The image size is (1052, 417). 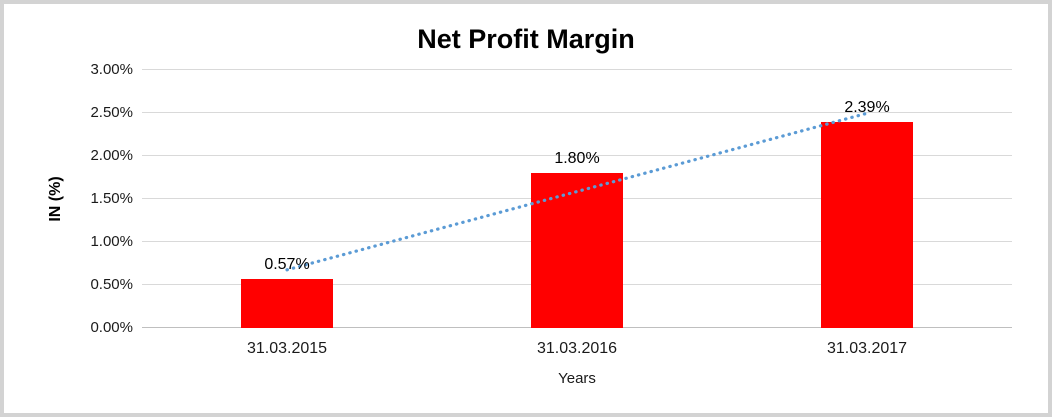 I want to click on y-tick-label: 1.00%, so click(x=111, y=241).